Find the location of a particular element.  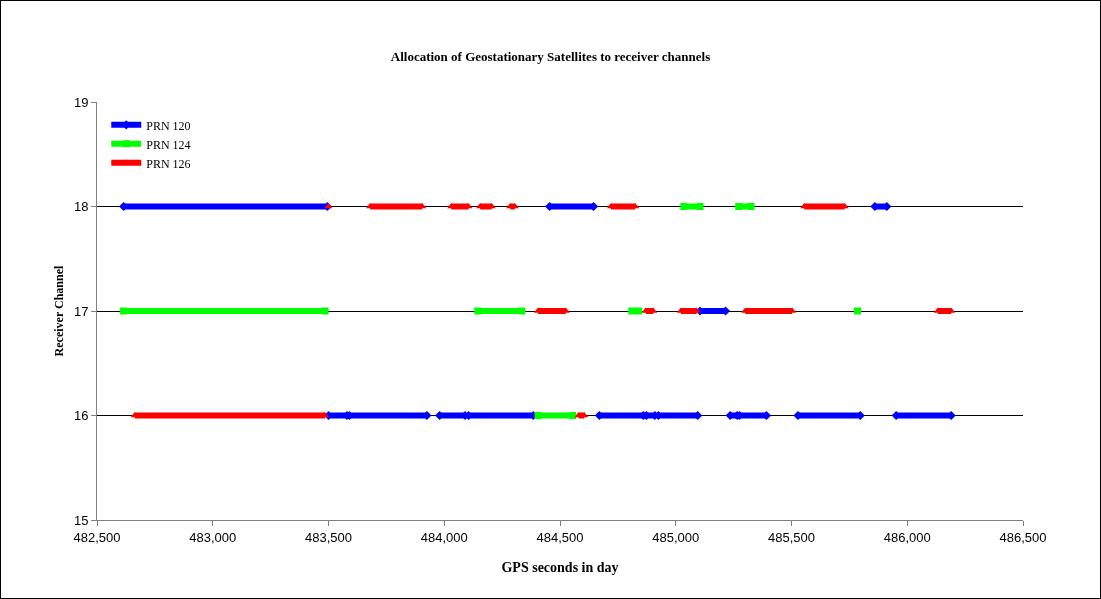

legend-label: PRN 126 is located at coordinates (168, 163).